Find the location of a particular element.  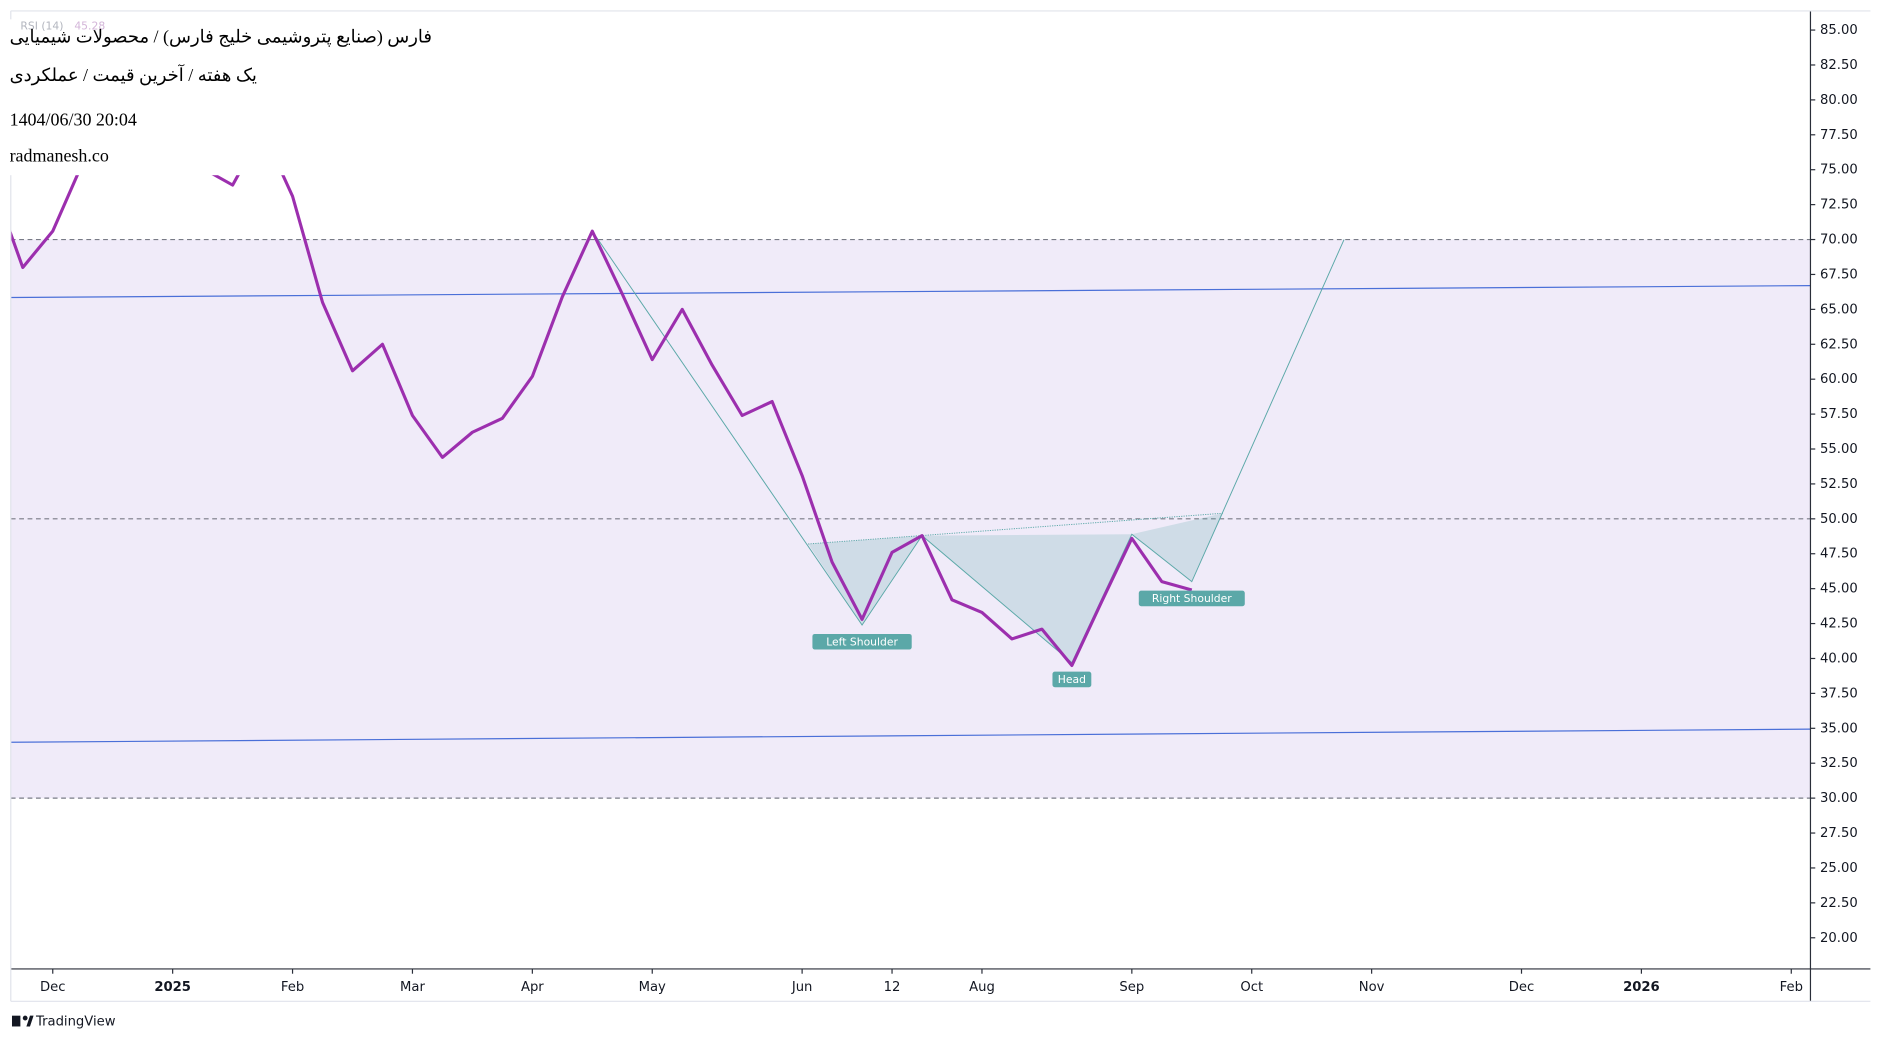

pattern-label: Right Shoulder is located at coordinates (1192, 598).